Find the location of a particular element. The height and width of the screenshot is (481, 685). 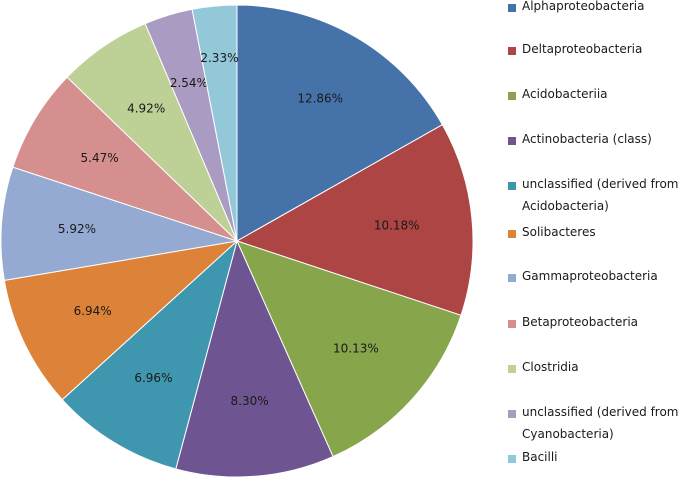

slice-data-label-1: 10.18% is located at coordinates (397, 225).